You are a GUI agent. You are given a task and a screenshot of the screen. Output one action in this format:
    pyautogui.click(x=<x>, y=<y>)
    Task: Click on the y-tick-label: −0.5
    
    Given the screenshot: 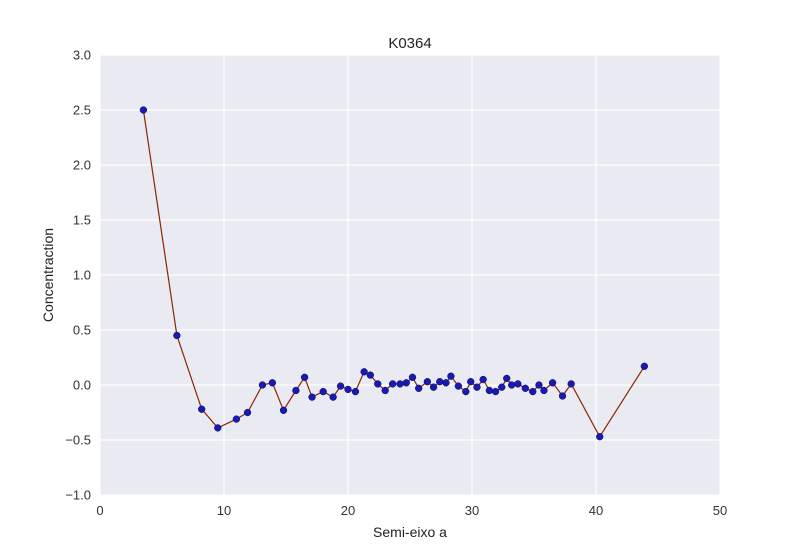 What is the action you would take?
    pyautogui.click(x=78, y=440)
    